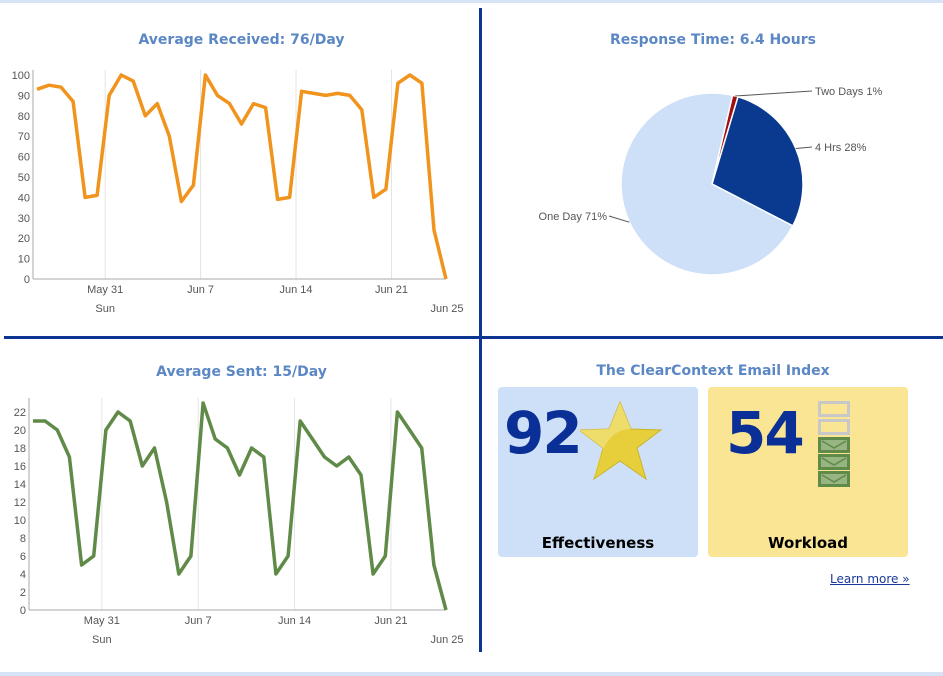  Describe the element at coordinates (757, 161) in the screenshot. I see `pie-slice` at that location.